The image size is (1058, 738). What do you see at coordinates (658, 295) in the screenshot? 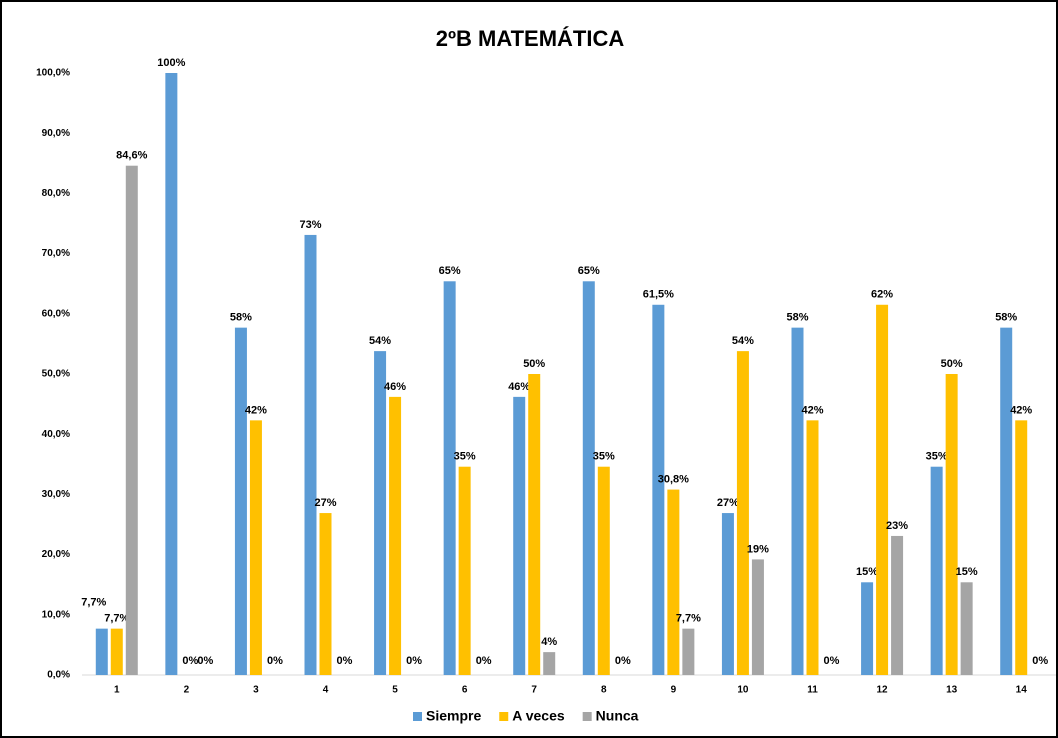
I see `data-label: 61,5%` at bounding box center [658, 295].